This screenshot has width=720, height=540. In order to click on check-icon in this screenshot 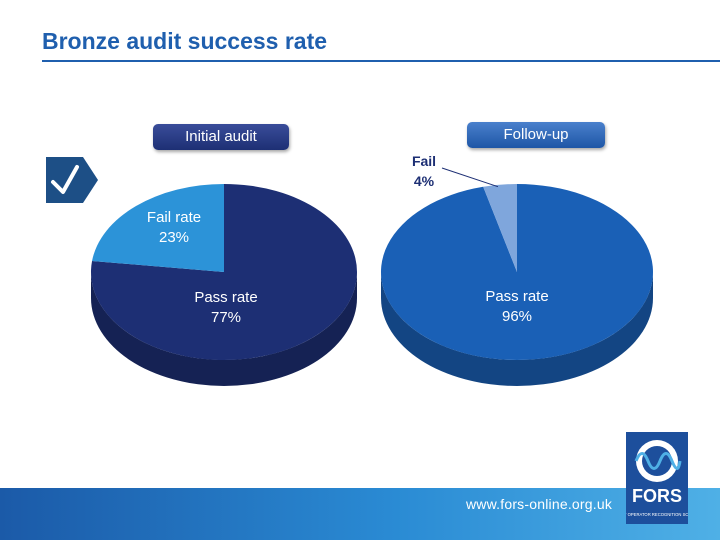, I will do `click(72, 180)`.